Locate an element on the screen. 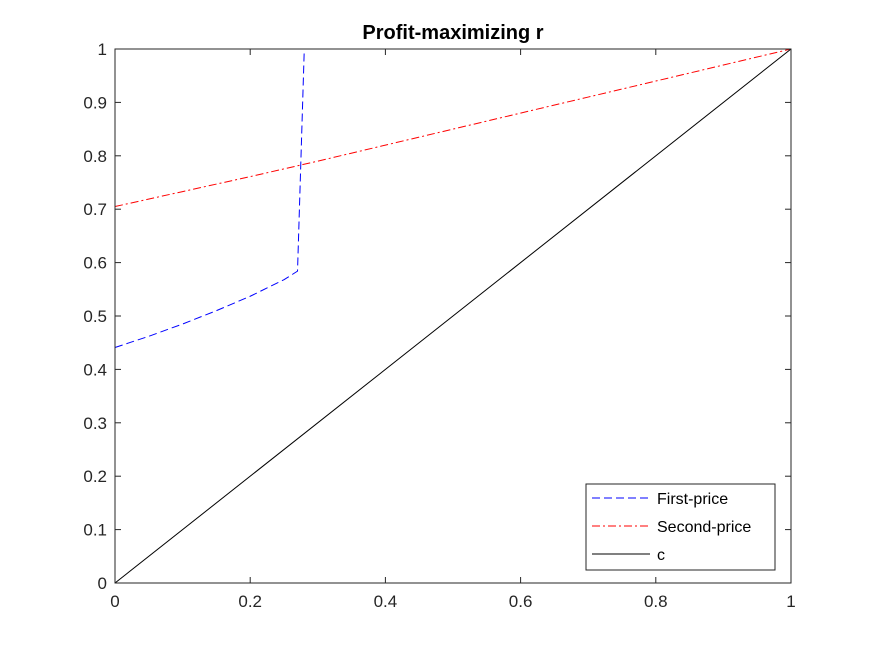 This screenshot has width=875, height=661. y-tick-label-2: 0.2 is located at coordinates (95, 476).